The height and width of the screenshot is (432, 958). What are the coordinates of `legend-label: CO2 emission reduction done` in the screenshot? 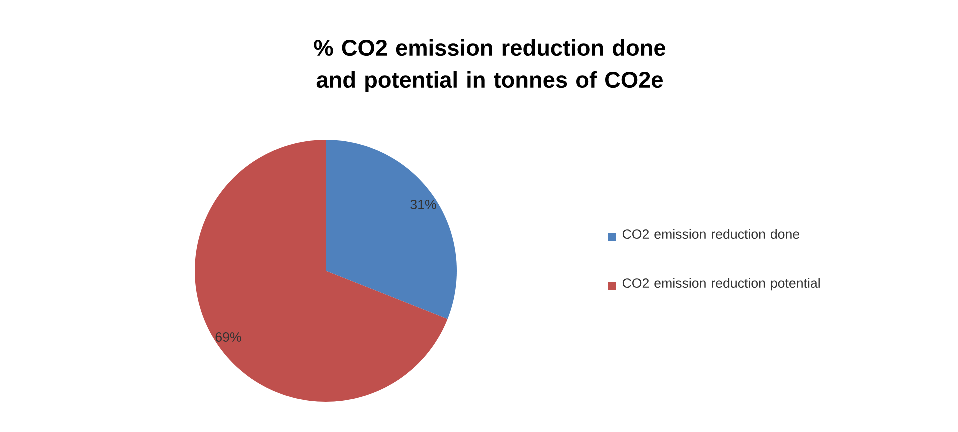 It's located at (711, 234).